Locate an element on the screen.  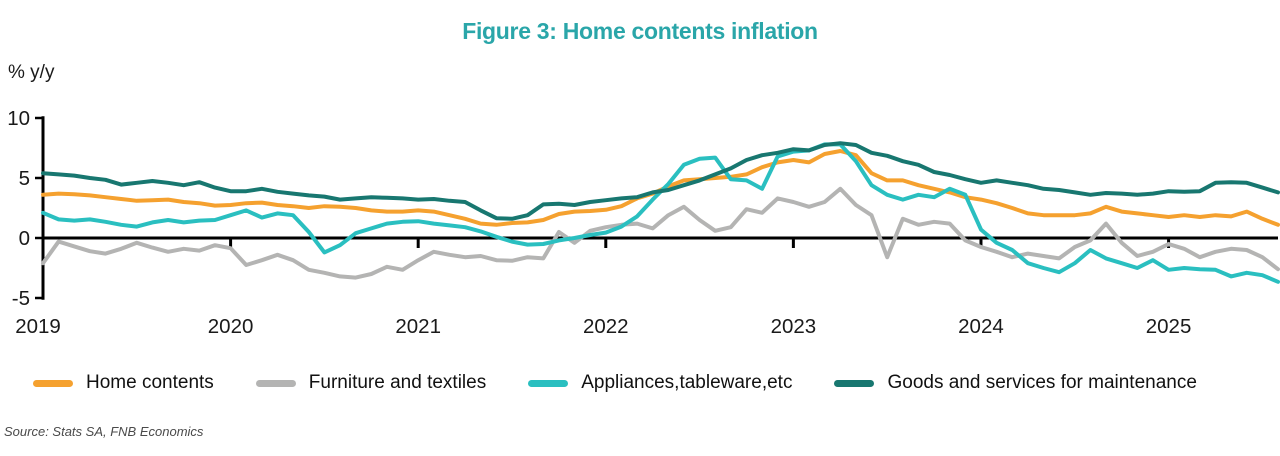
legend-item-home-contents: Home contents is located at coordinates (123, 383).